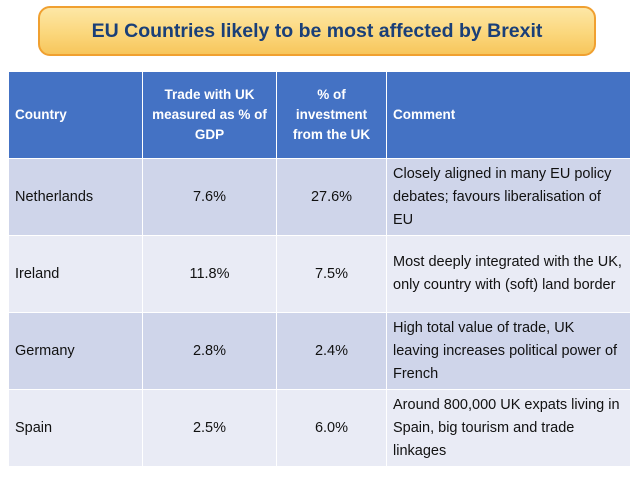 Image resolution: width=638 pixels, height=479 pixels. I want to click on cell-investment: 6.0%, so click(331, 428).